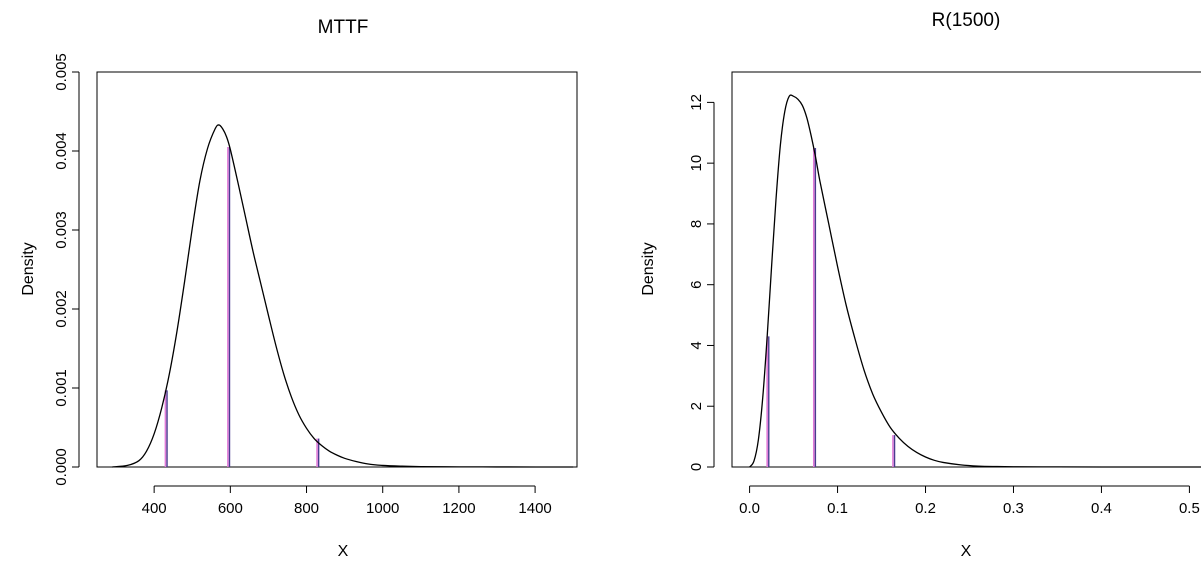 The height and width of the screenshot is (565, 1201). What do you see at coordinates (154, 508) in the screenshot?
I see `x-tick-label: 400` at bounding box center [154, 508].